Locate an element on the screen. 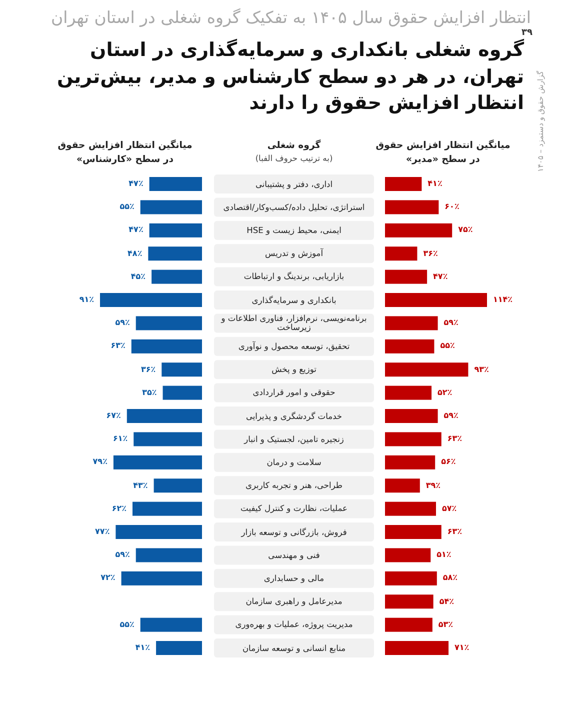 This screenshot has height=705, width=572. y-tick-label: برنامه‌نویسی، نرم‌افزار، فناوری اطلاعات و زیرساخت is located at coordinates (294, 323).